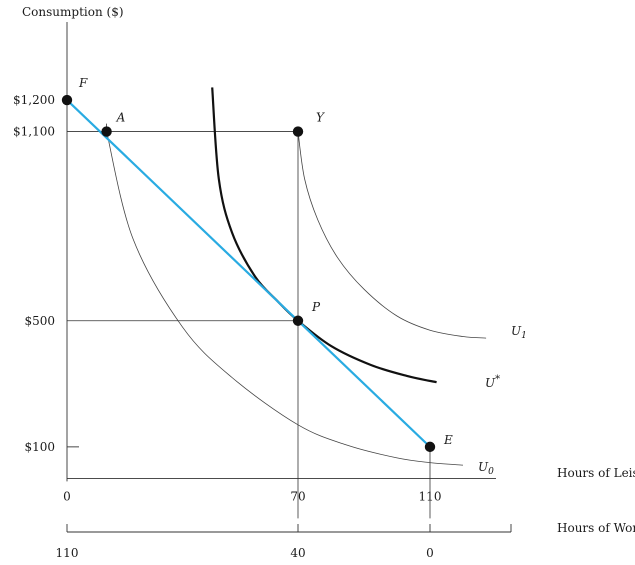 The width and height of the screenshot is (635, 565). What do you see at coordinates (73, 12) in the screenshot?
I see `y-axis-title: Consumption ($)` at bounding box center [73, 12].